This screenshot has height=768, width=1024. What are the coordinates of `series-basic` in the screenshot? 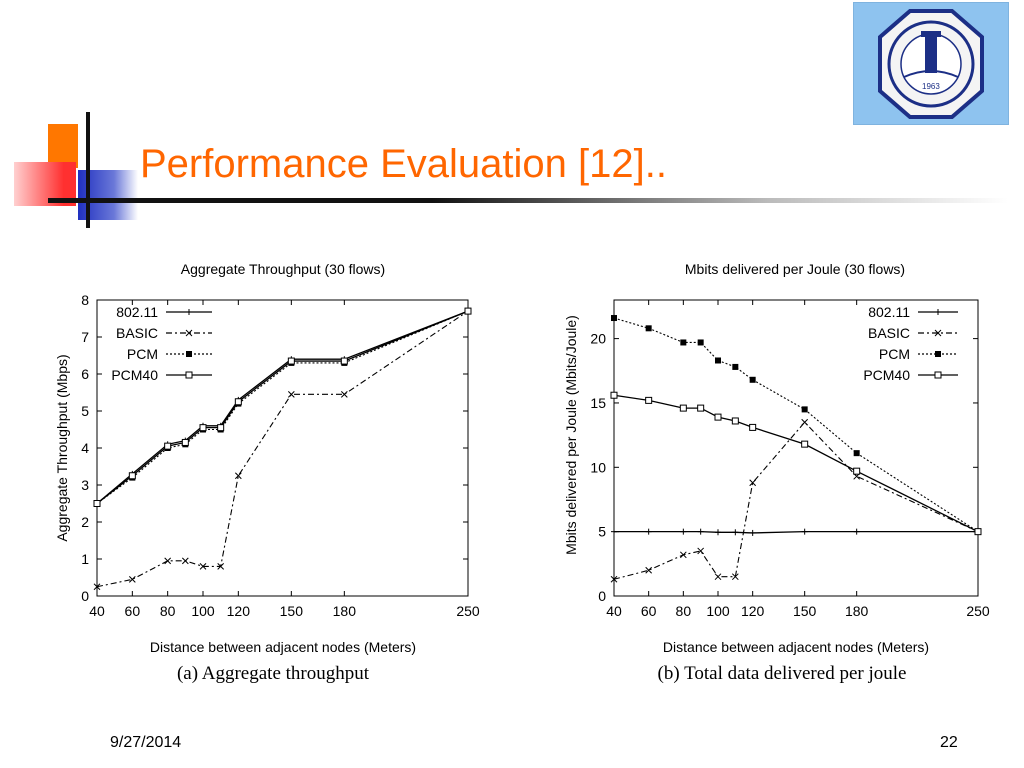 It's located at (796, 500).